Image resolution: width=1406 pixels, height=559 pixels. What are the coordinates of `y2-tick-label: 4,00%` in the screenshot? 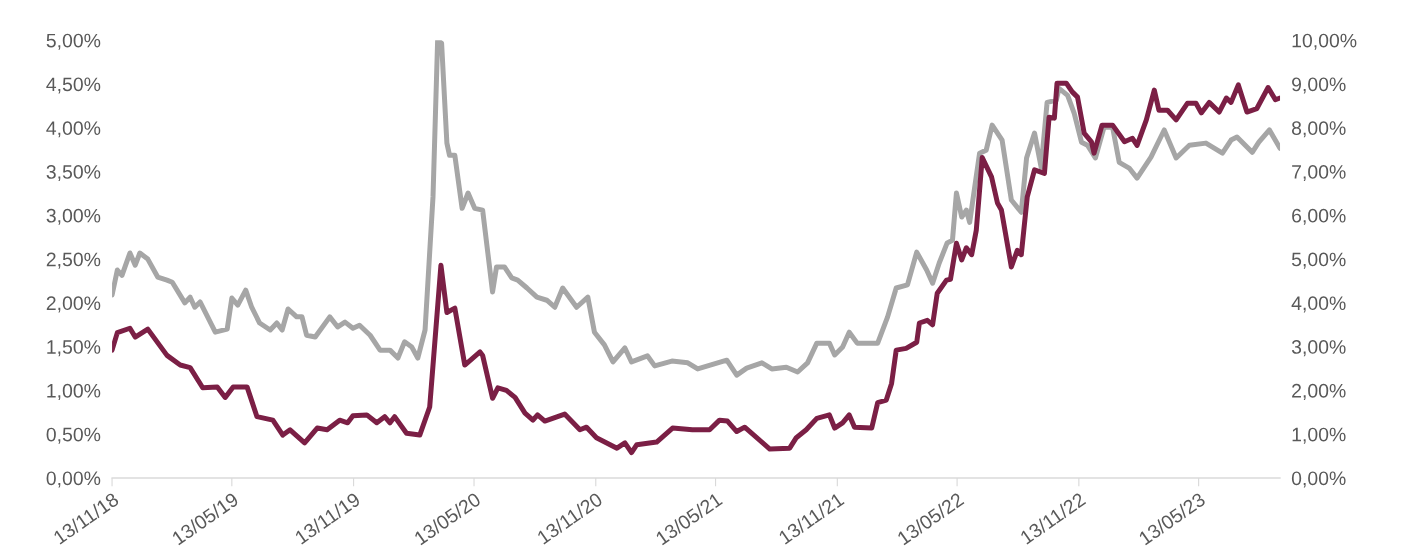 It's located at (1318, 304).